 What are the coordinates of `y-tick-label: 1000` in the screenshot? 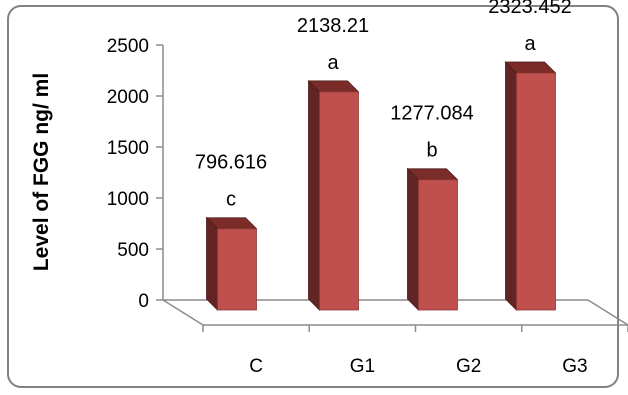 It's located at (128, 199).